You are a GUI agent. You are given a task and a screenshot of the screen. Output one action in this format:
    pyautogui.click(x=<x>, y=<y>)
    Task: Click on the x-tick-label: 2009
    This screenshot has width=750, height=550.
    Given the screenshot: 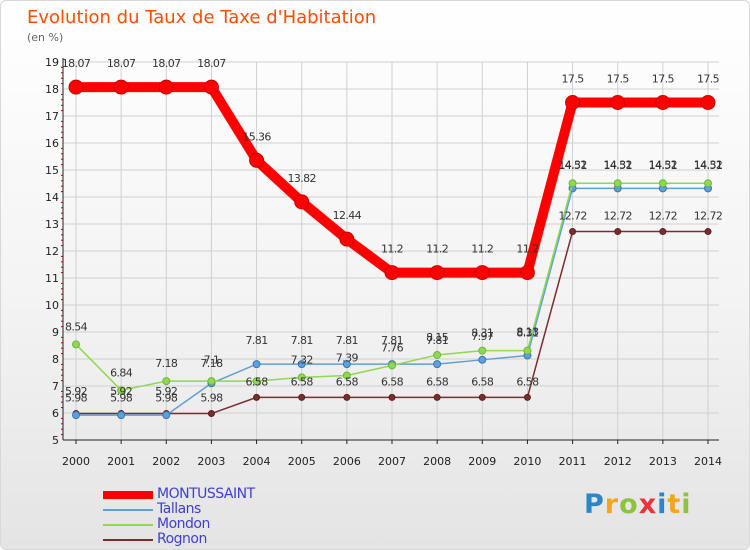 What is the action you would take?
    pyautogui.click(x=482, y=461)
    